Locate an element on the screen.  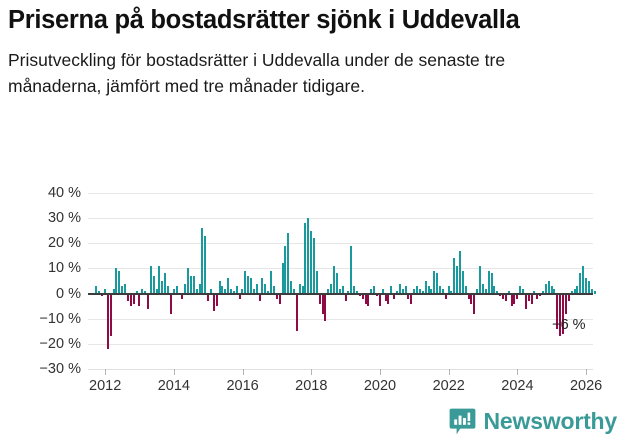
y-axis-tick-label: 40 % is located at coordinates (64, 193).